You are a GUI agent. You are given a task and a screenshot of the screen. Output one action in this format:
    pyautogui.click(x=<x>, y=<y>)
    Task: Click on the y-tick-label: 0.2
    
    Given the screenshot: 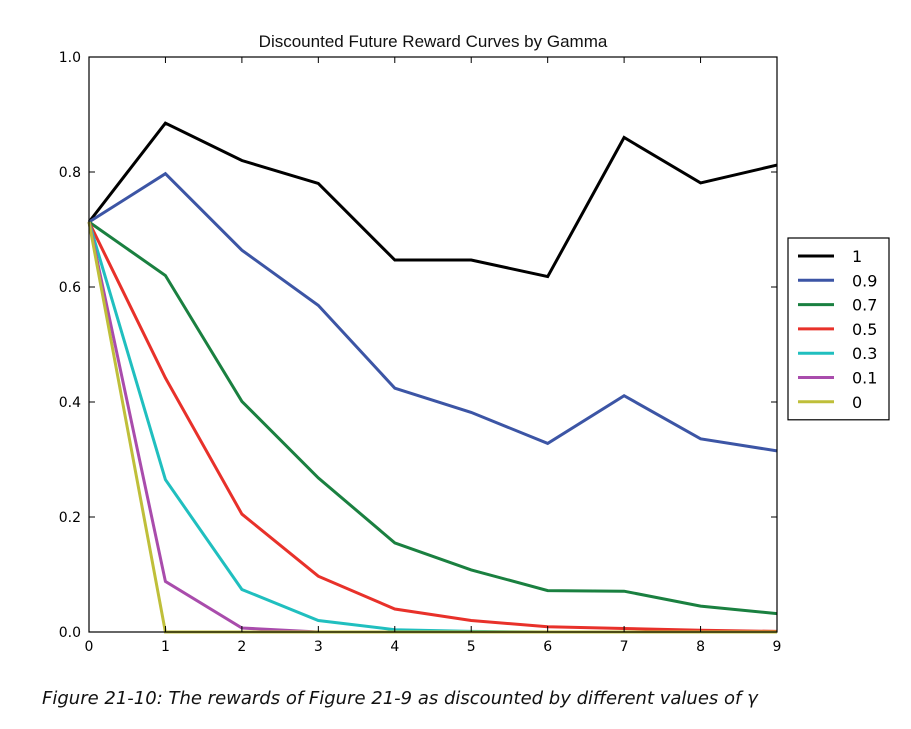 What is the action you would take?
    pyautogui.click(x=70, y=518)
    